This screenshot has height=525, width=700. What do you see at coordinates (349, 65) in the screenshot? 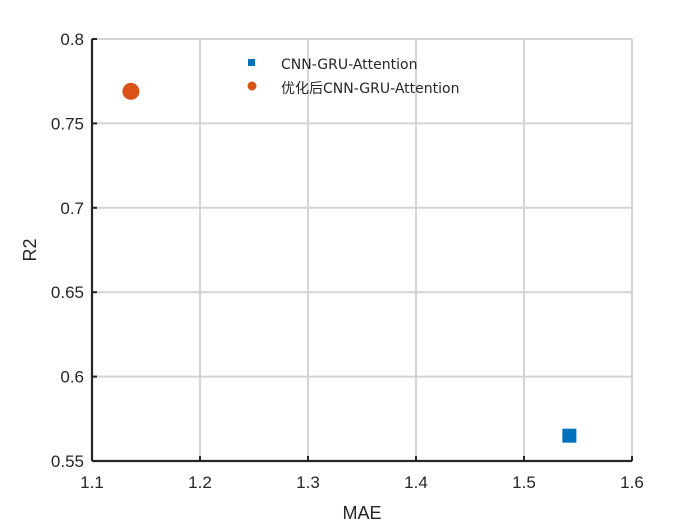
I see `legend-label-series-1: CNN-GRU-Attention` at bounding box center [349, 65].